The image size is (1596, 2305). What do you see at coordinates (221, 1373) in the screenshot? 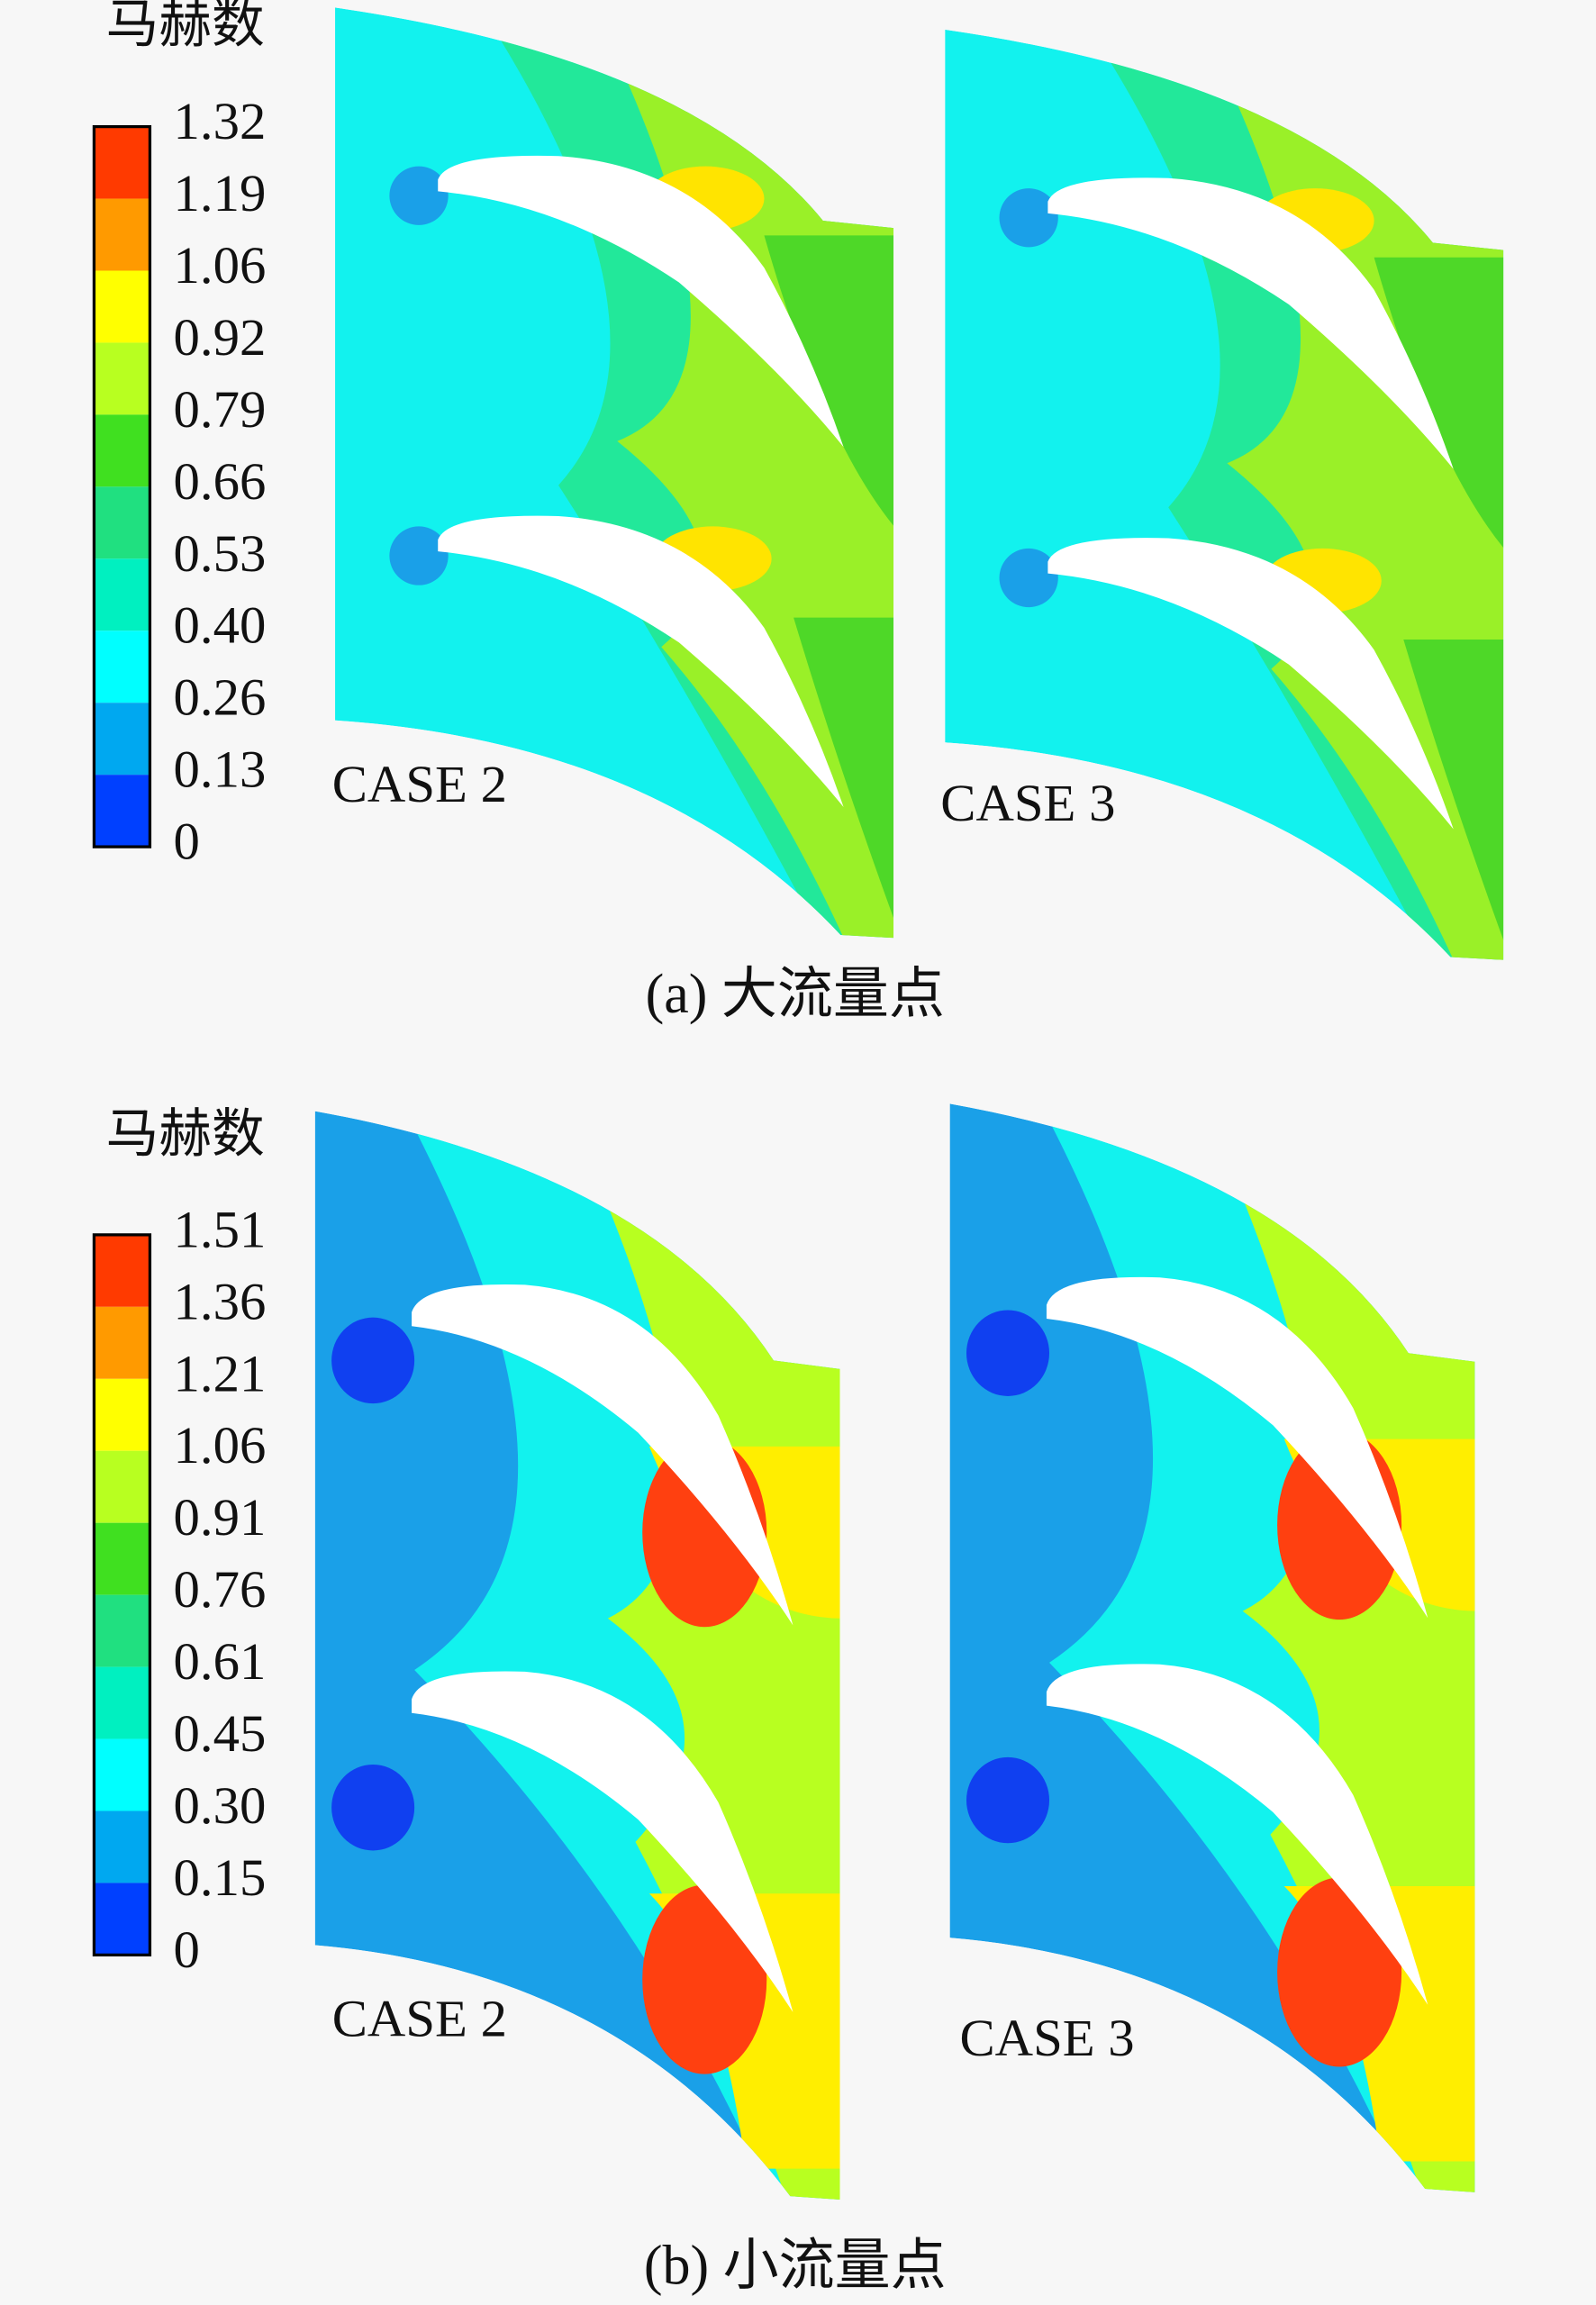
I see `colorbar-tick-label: 1.21` at bounding box center [221, 1373].